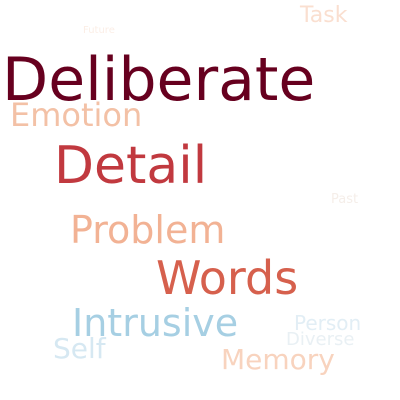 Image resolution: width=400 pixels, height=400 pixels. What do you see at coordinates (278, 359) in the screenshot?
I see `word-memory: Memory` at bounding box center [278, 359].